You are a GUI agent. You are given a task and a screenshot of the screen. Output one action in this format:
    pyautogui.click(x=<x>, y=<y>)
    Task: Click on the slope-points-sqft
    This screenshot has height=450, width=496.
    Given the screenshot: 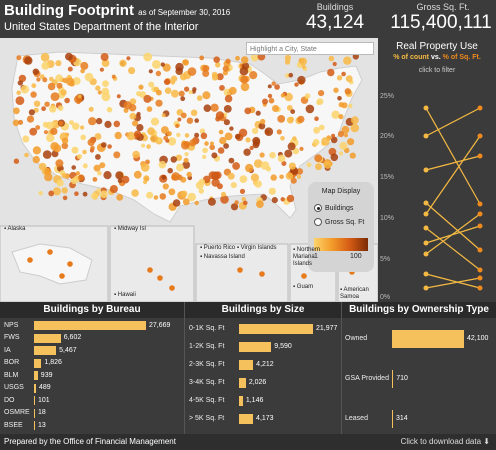 What is the action you would take?
    pyautogui.click(x=480, y=198)
    